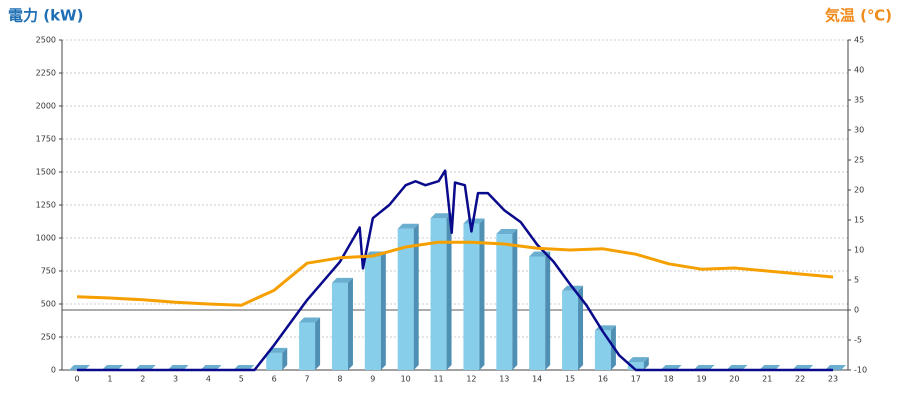 This screenshot has height=400, width=900. Describe the element at coordinates (800, 379) in the screenshot. I see `x-tick-label: 22` at that location.